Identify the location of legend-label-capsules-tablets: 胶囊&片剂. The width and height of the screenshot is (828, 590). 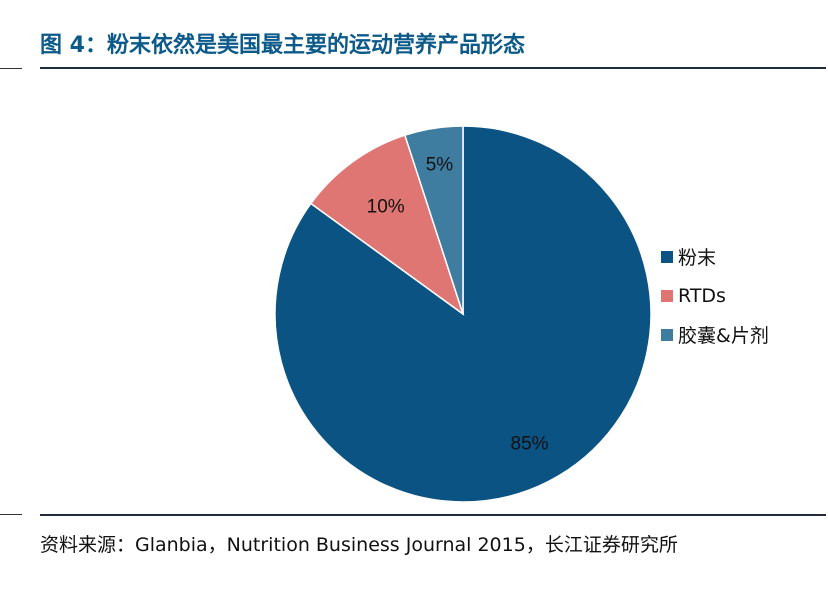
(723, 336).